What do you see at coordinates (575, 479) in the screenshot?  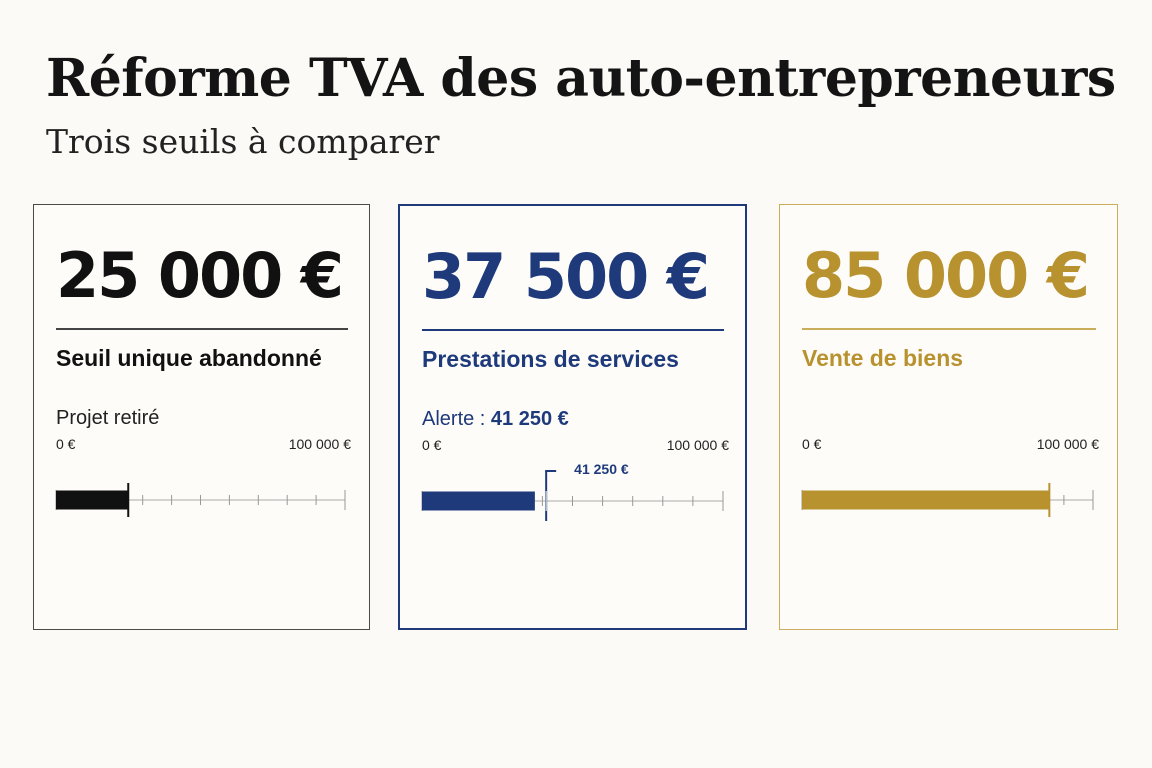 I see `threshold-gauge: 0 € 100 000 € 41 250 €` at bounding box center [575, 479].